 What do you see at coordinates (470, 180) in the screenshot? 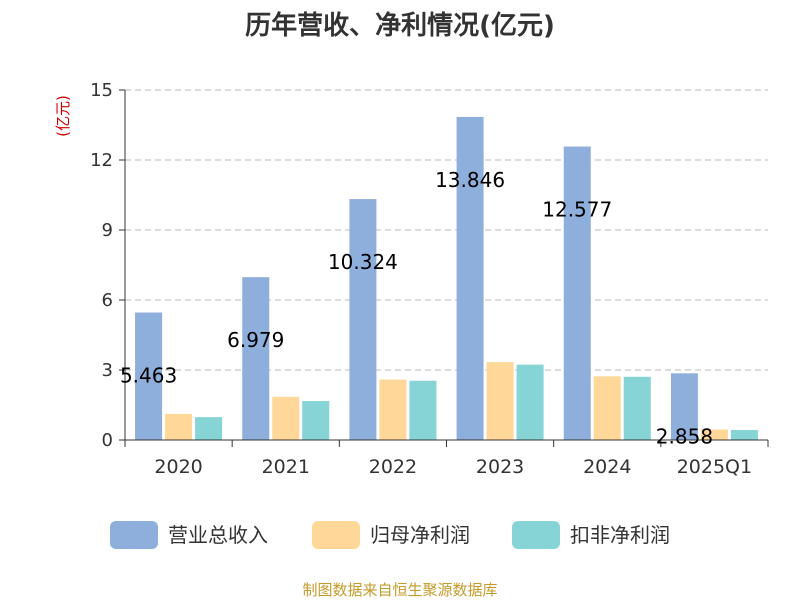
I see `data-label: 13.846` at bounding box center [470, 180].